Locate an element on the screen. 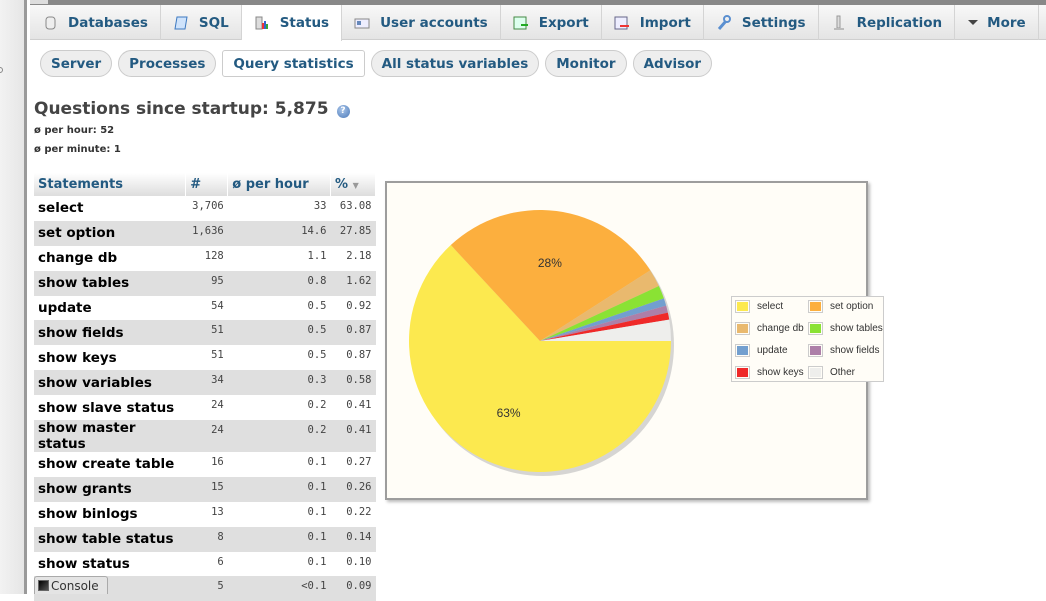  statement-count: 6 is located at coordinates (206, 564).